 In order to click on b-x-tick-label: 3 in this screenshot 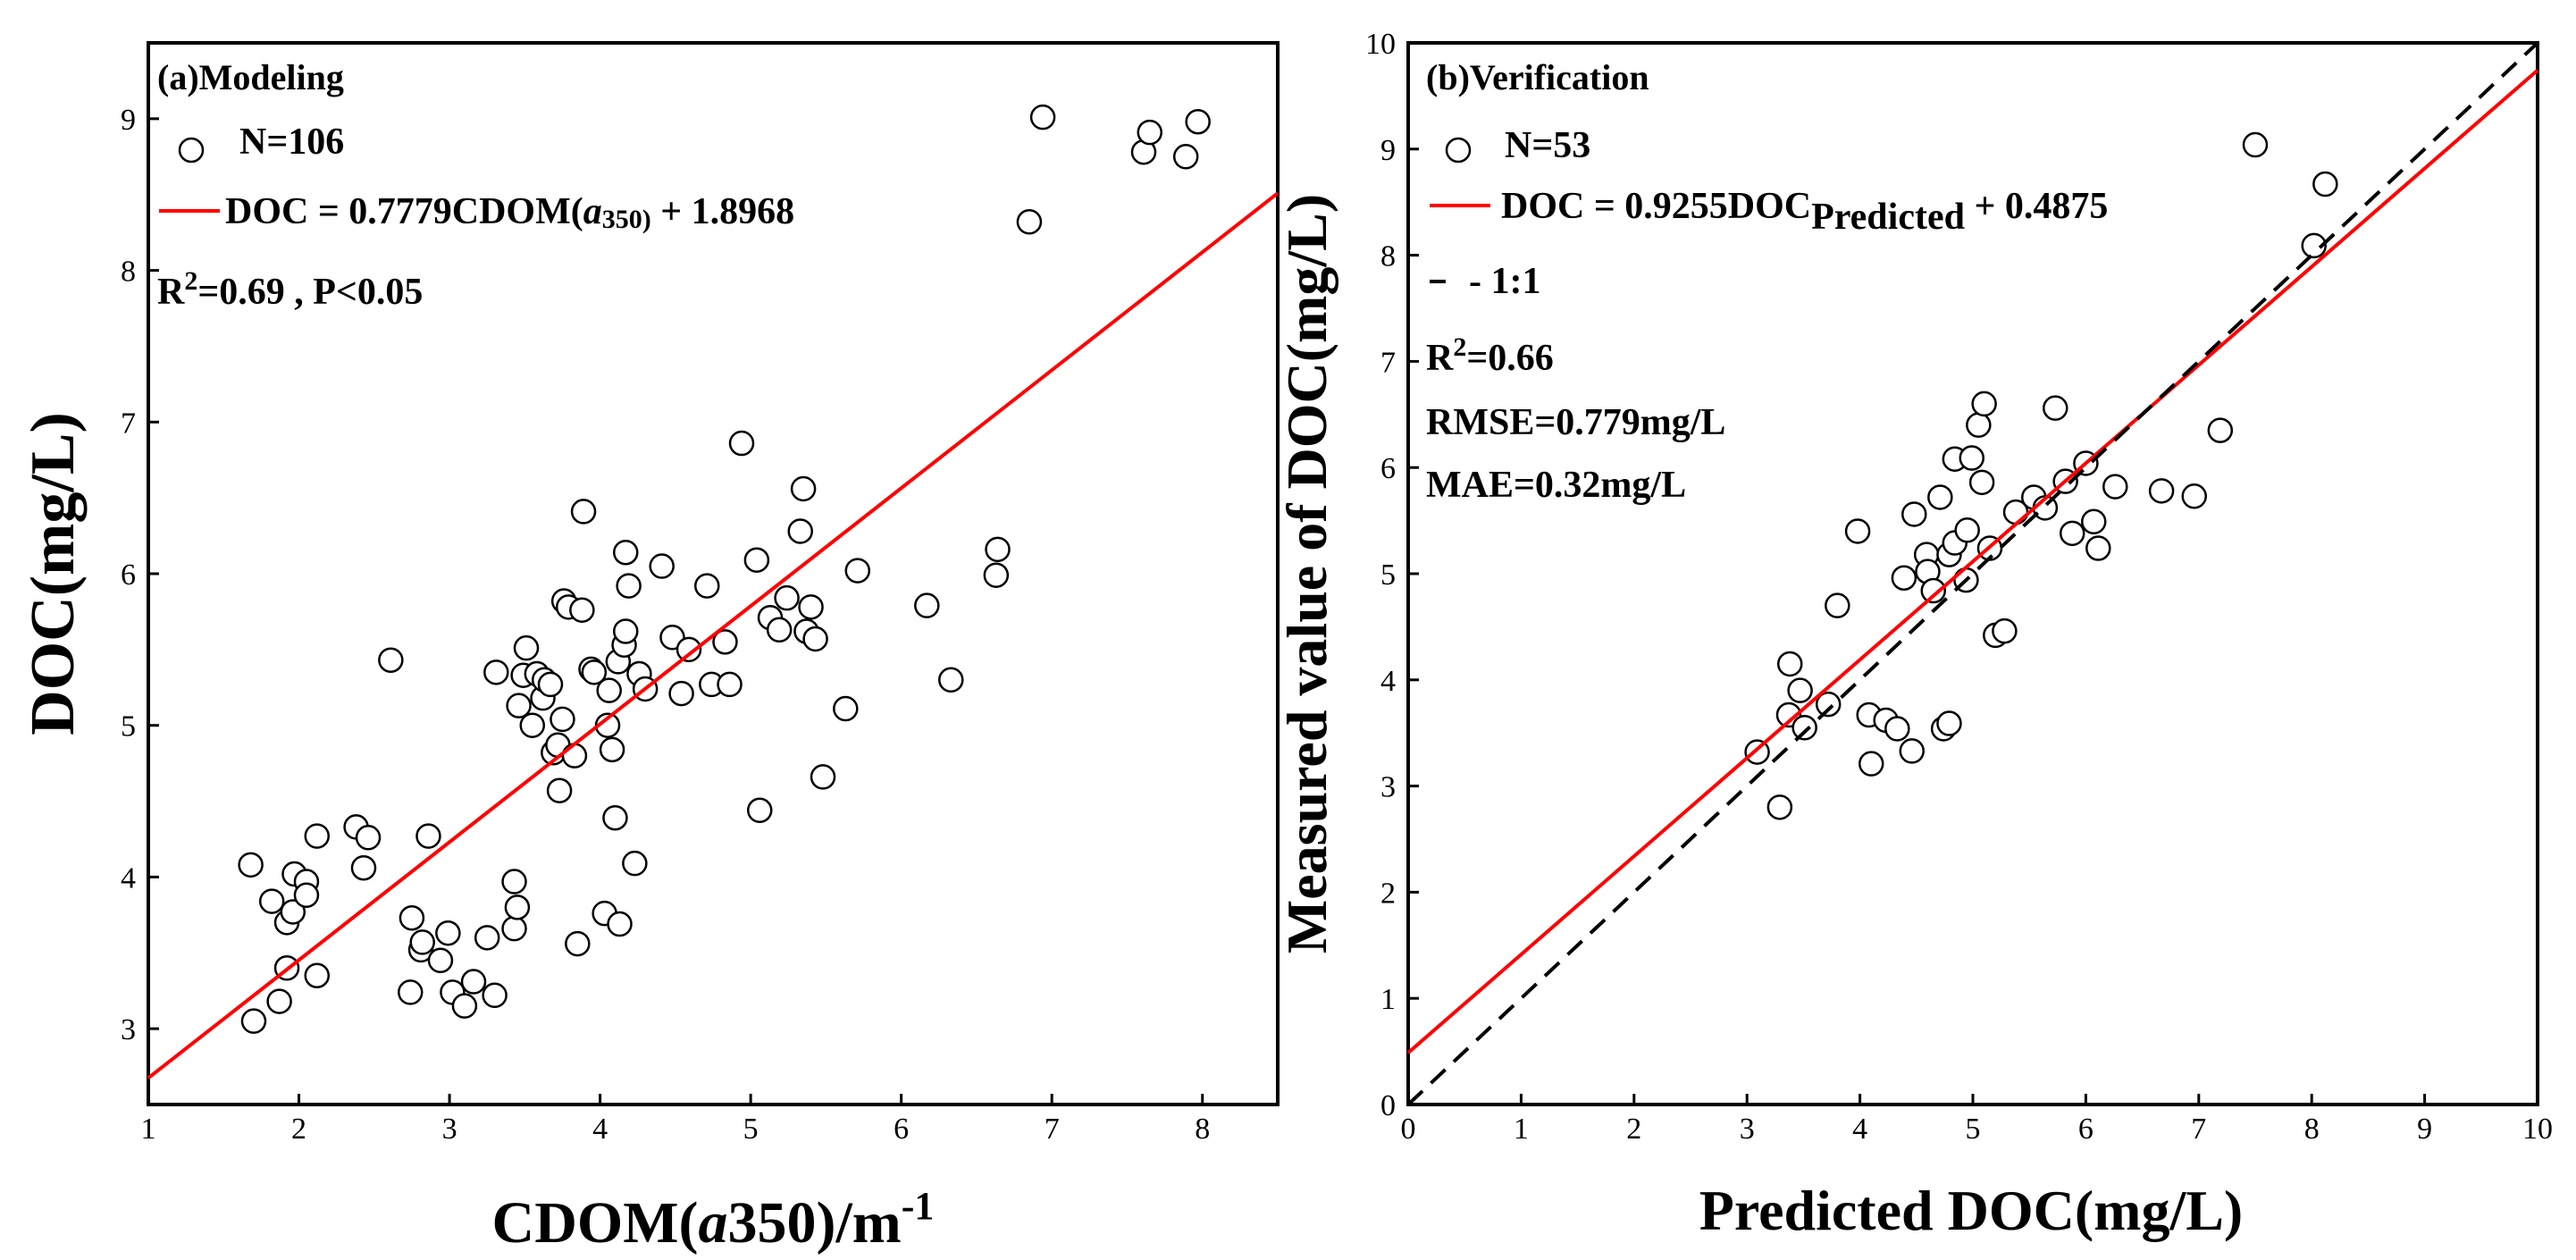, I will do `click(1747, 1129)`.